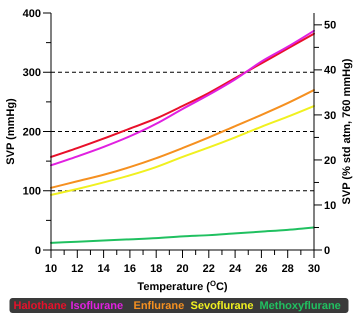 The image size is (360, 320). What do you see at coordinates (130, 269) in the screenshot?
I see `x-tick-label: 16` at bounding box center [130, 269].